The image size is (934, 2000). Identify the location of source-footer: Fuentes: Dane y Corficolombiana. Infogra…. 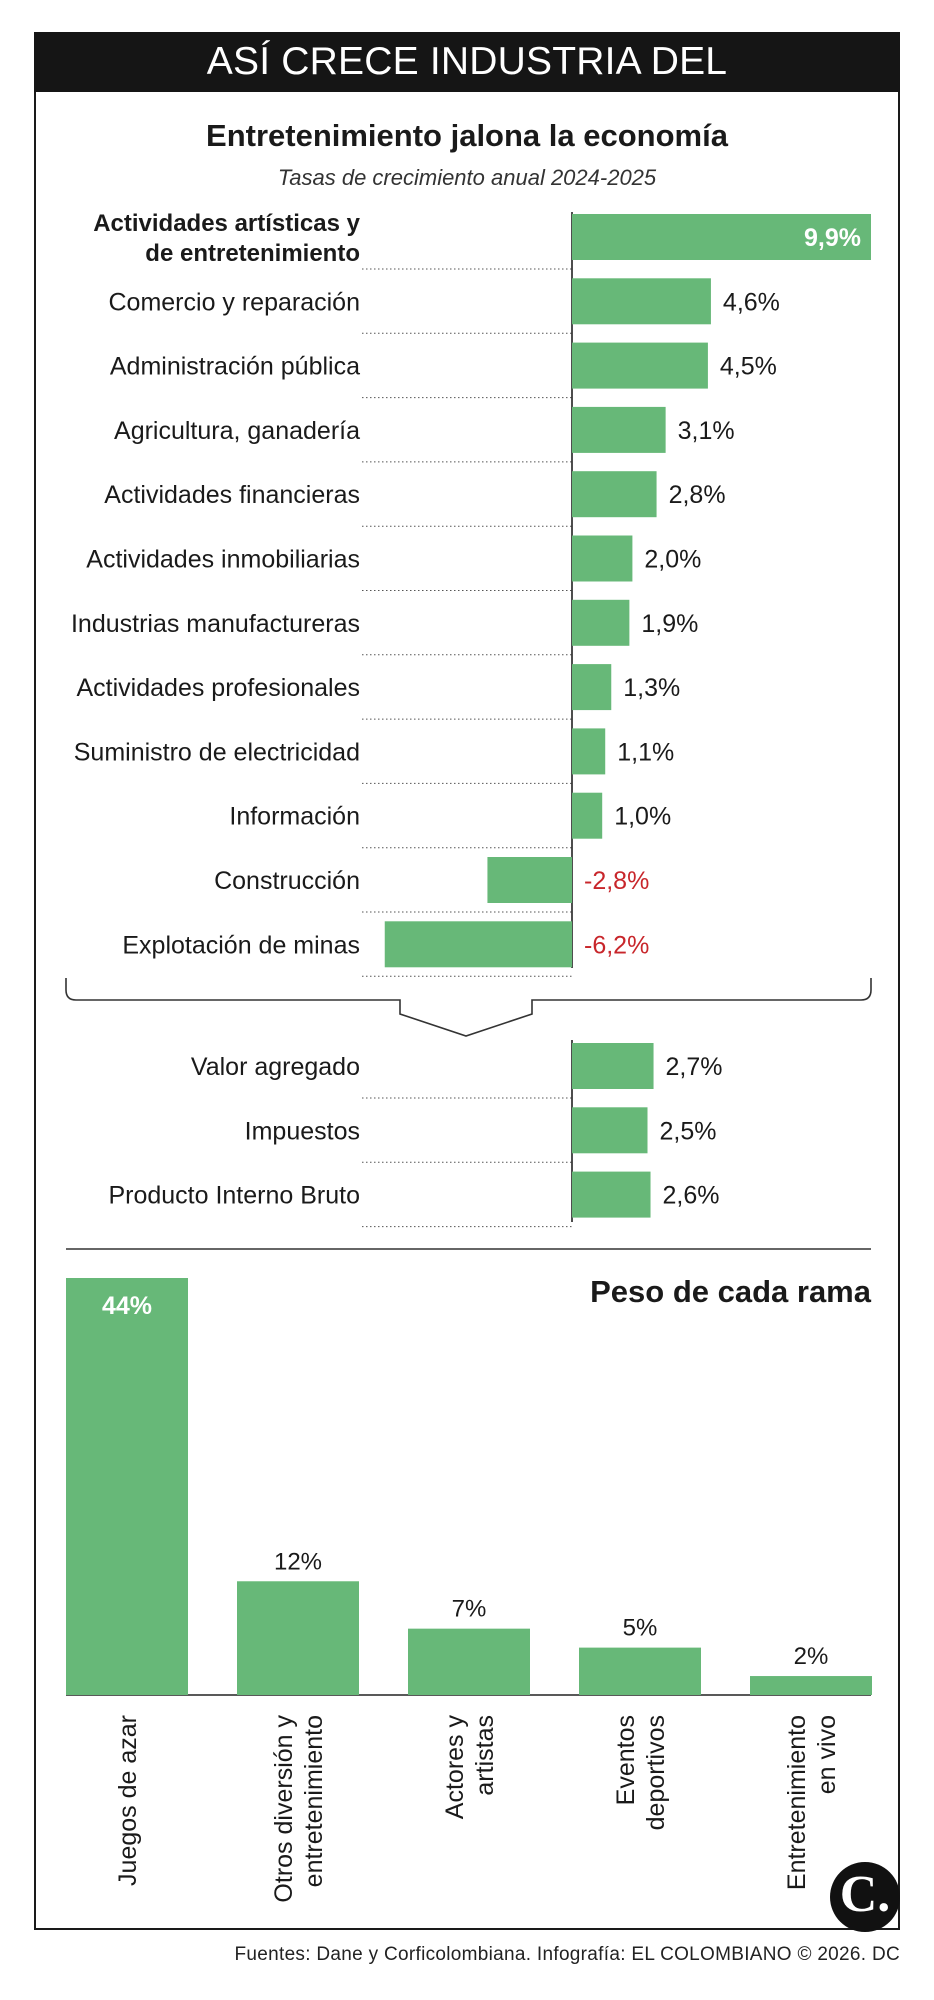
(567, 1954).